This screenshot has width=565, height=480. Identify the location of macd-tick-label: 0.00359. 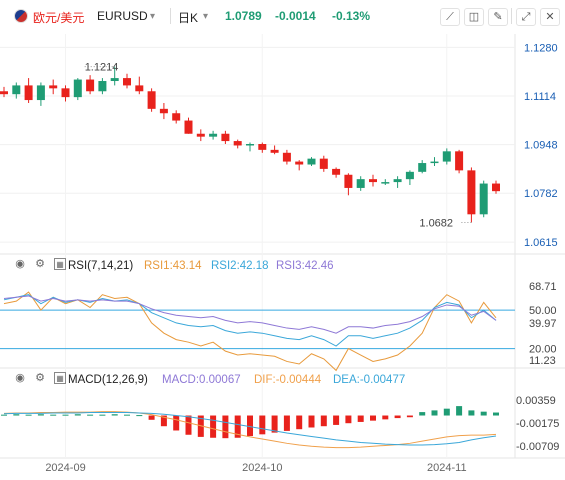
(536, 401).